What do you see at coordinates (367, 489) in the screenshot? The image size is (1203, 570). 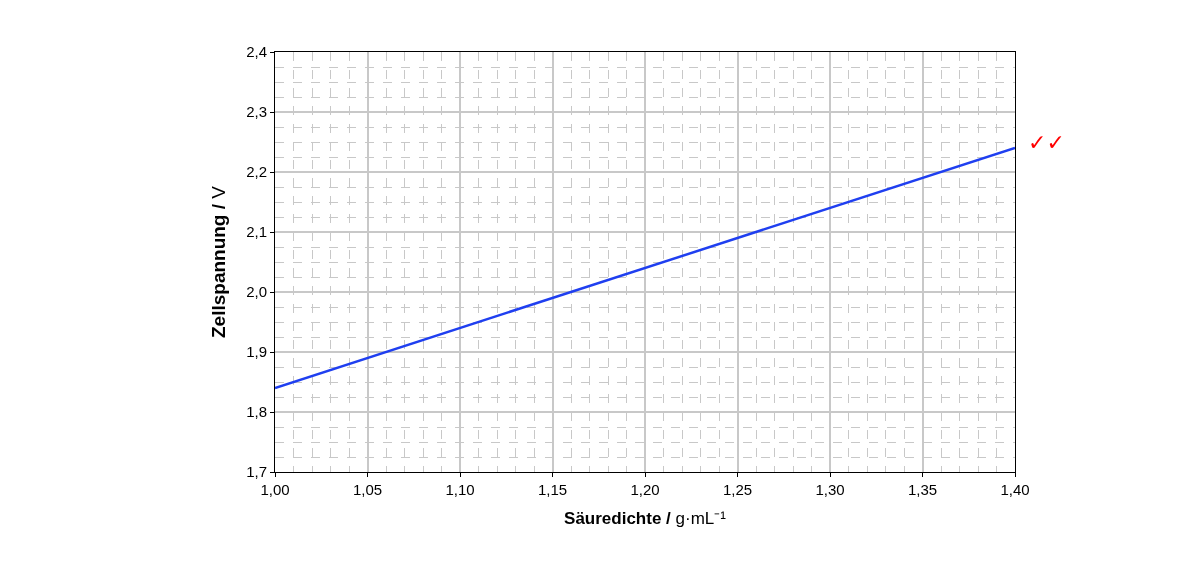 I see `x-tick-label: 1,05` at bounding box center [367, 489].